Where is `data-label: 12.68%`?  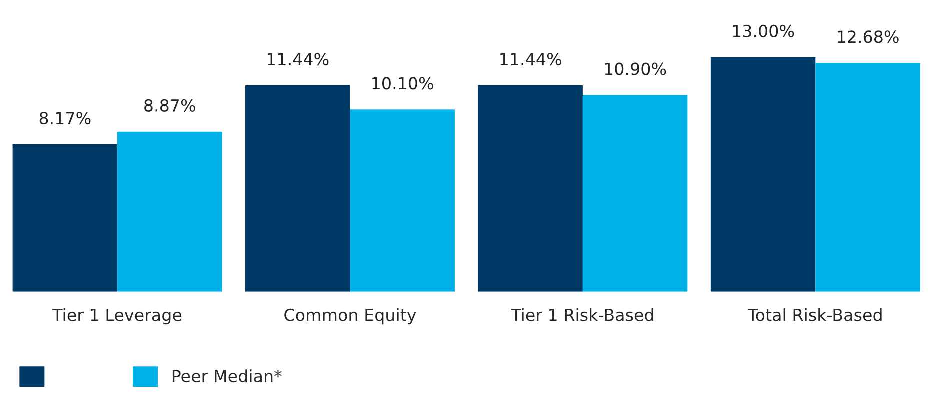
data-label: 12.68% is located at coordinates (868, 37).